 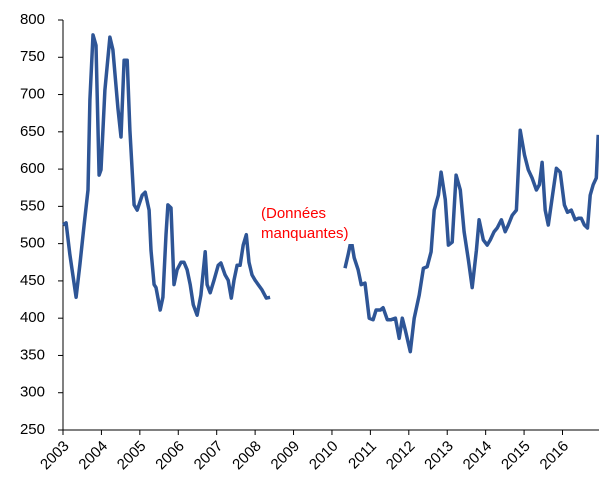 What do you see at coordinates (401, 456) in the screenshot?
I see `x-tick-label: 2012` at bounding box center [401, 456].